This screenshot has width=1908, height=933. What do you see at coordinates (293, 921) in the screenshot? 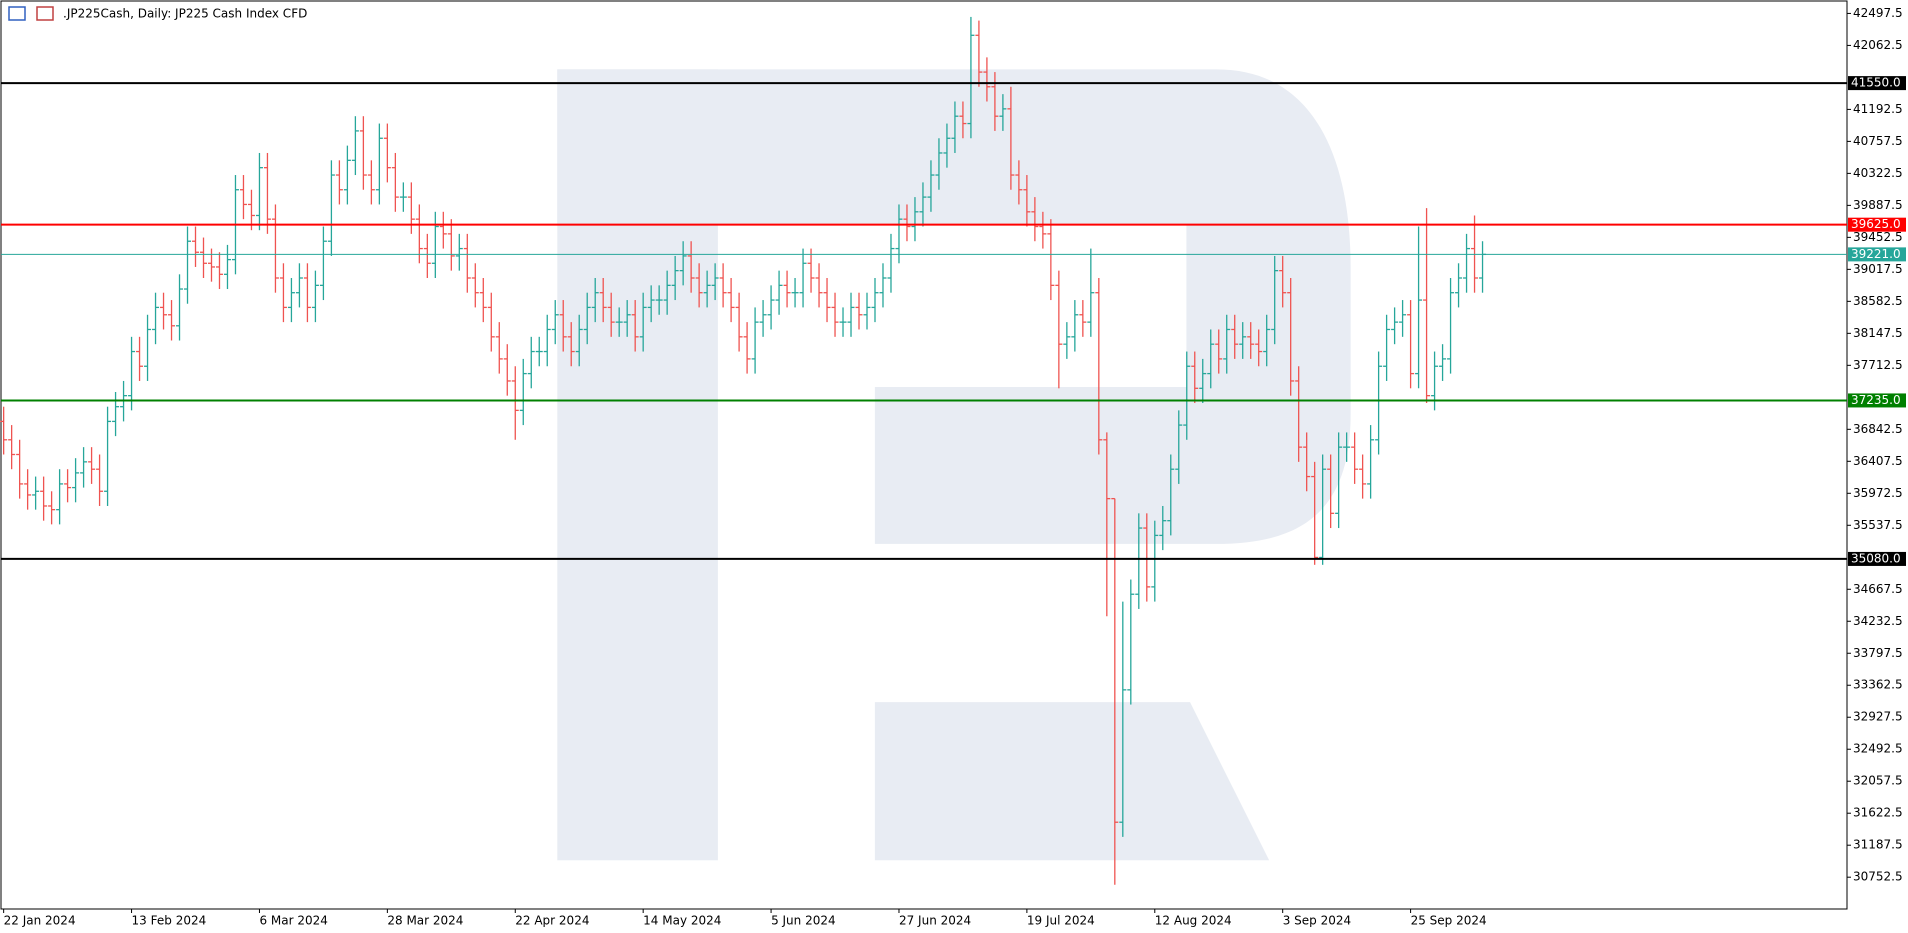
I see `x-tick-label: 6 Mar 2024` at bounding box center [293, 921].